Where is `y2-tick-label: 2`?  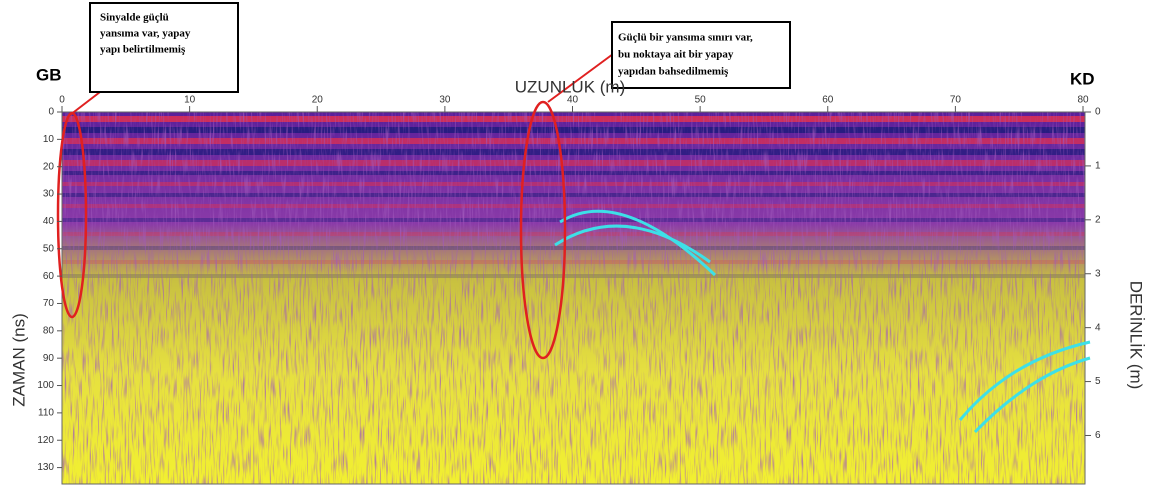 y2-tick-label: 2 is located at coordinates (1098, 219).